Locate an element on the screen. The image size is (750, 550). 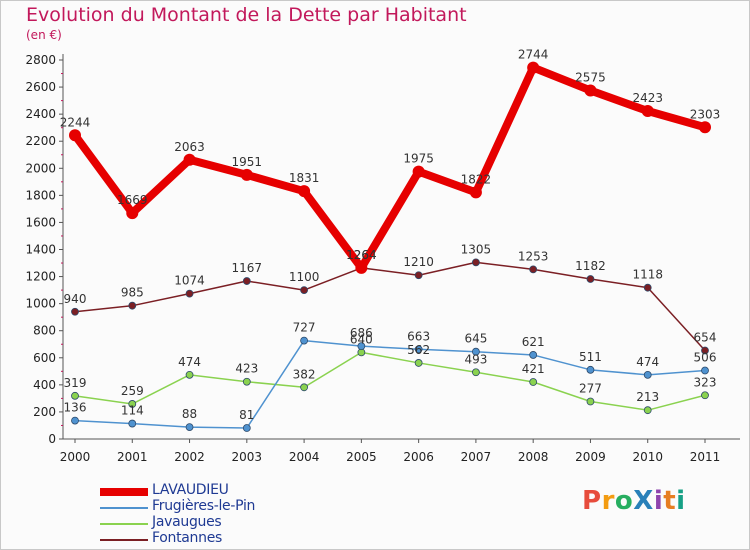
data-label: 2244 is located at coordinates (75, 122).